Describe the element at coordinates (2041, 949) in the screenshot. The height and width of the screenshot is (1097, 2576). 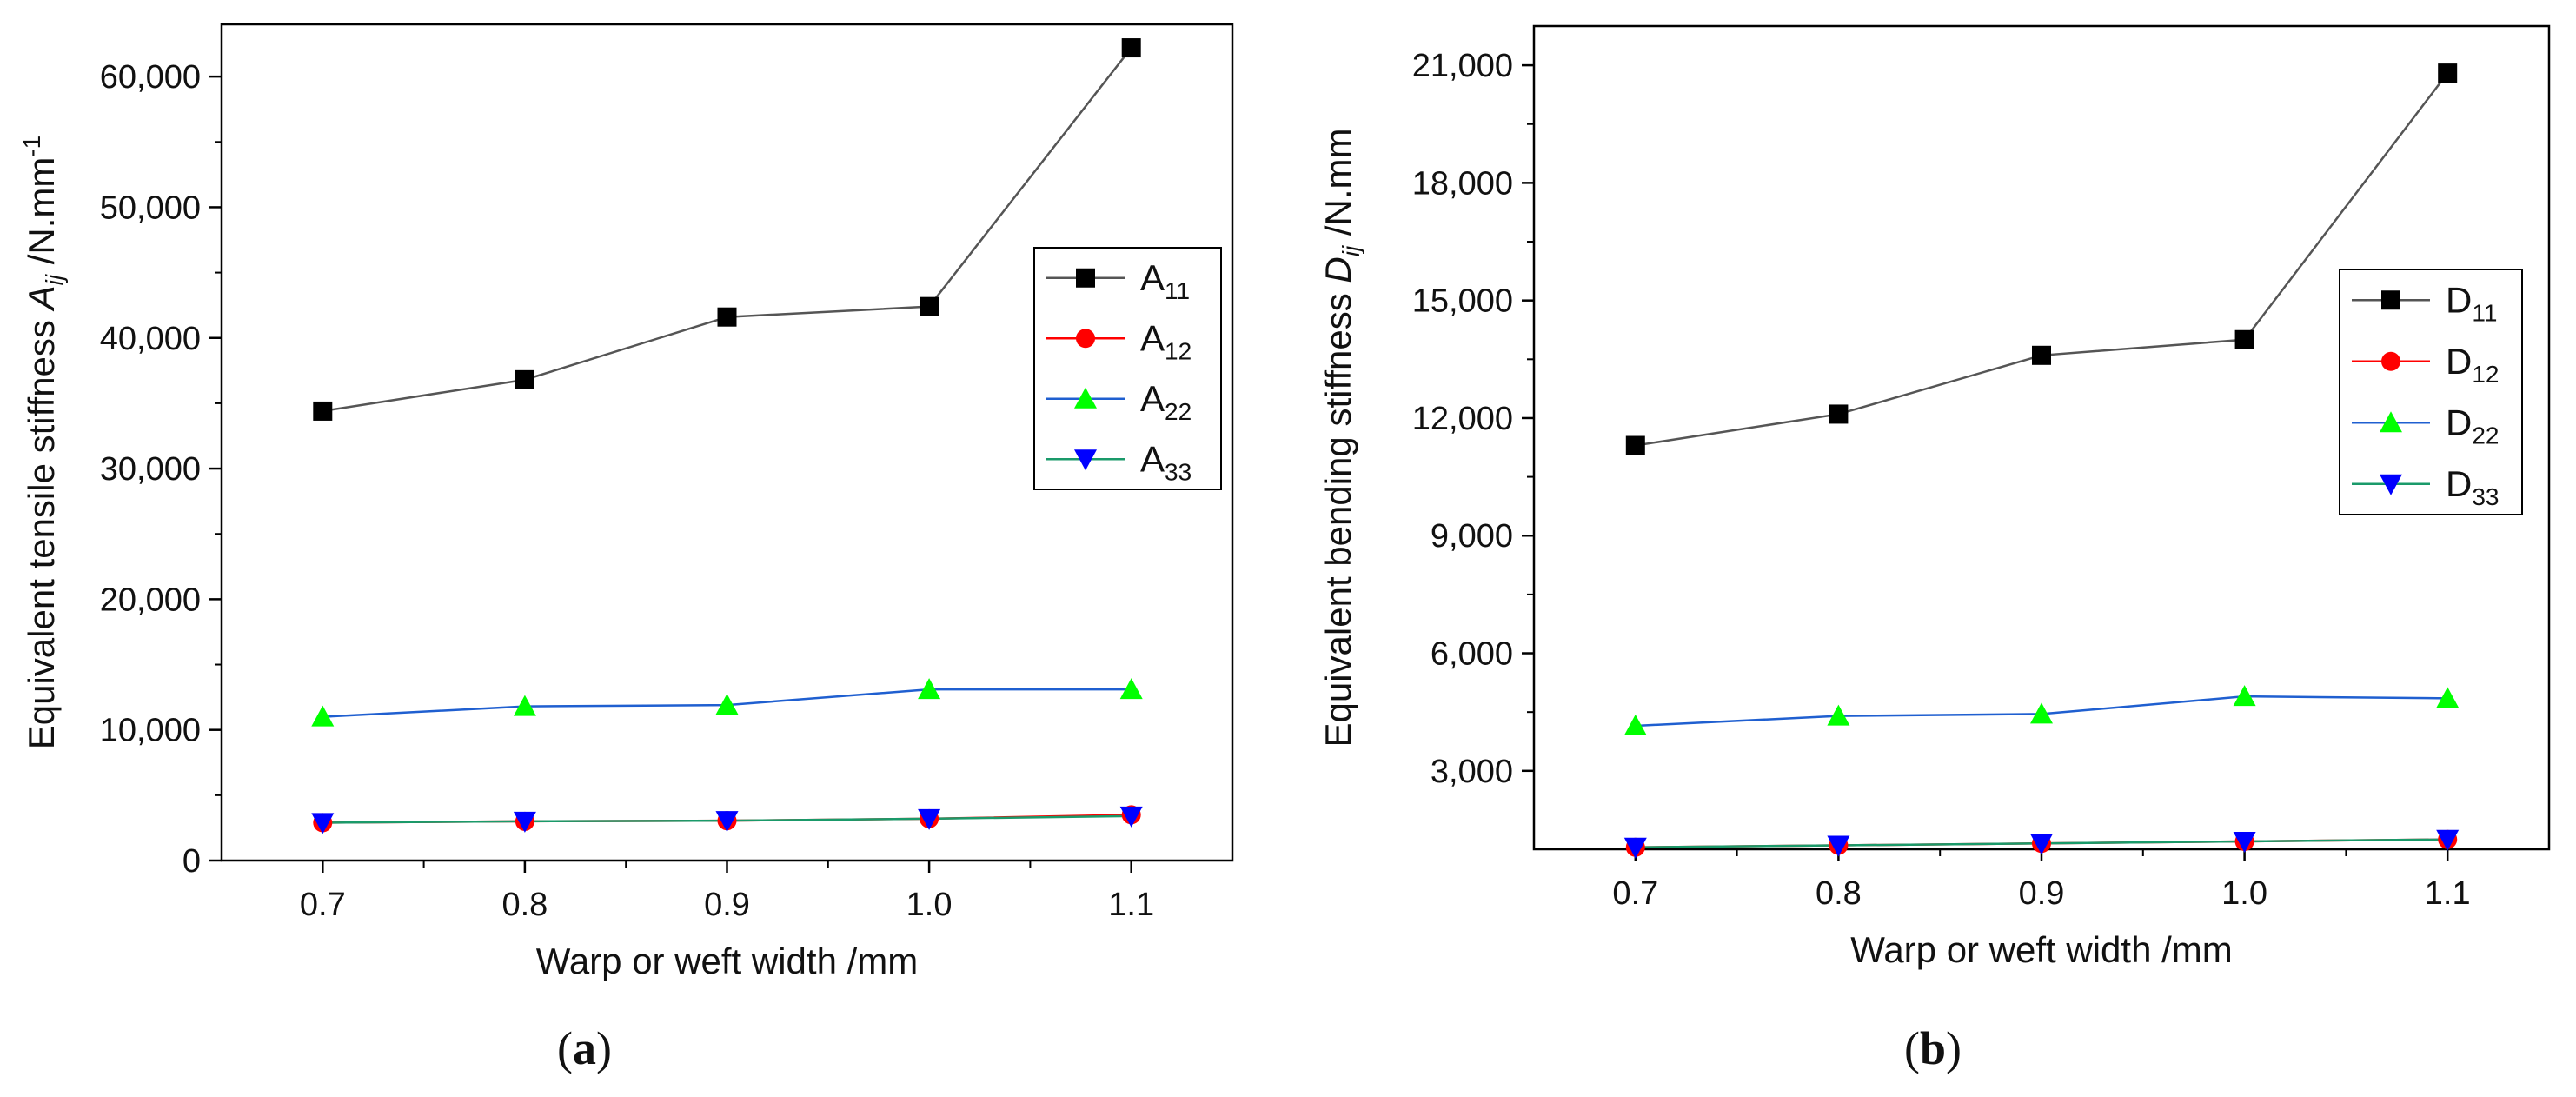
I see `x-axis-label-b: Warp or weft width /mm` at that location.